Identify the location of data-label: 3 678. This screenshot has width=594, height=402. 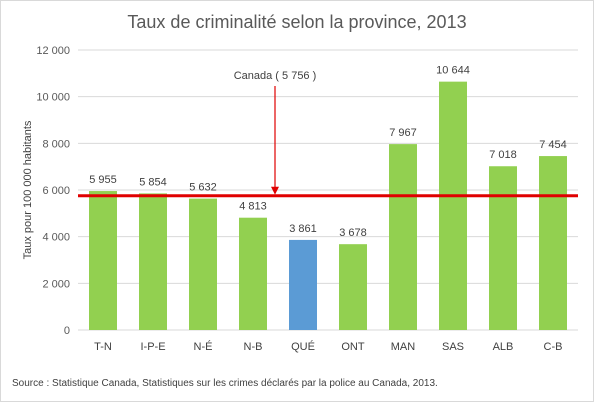
(353, 233).